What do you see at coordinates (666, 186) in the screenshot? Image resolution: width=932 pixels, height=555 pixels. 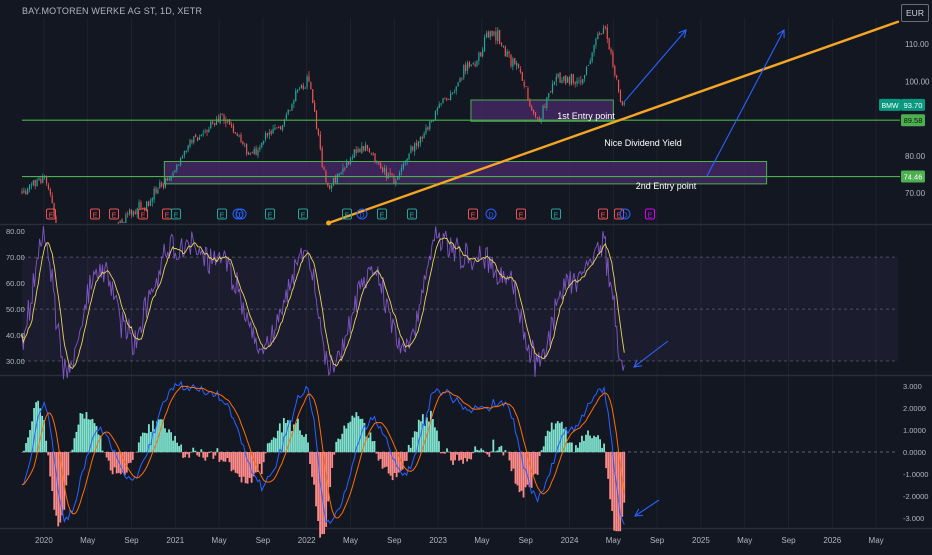 I see `chart-annotation: 2nd Entry point` at bounding box center [666, 186].